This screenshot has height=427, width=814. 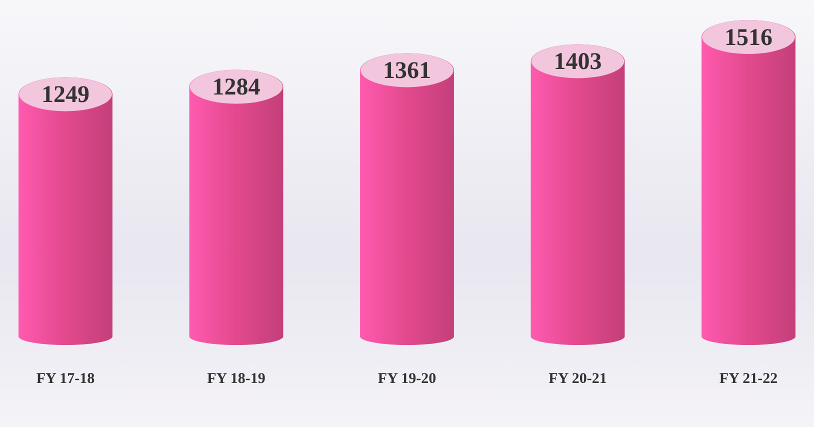 What do you see at coordinates (407, 379) in the screenshot?
I see `x-tick-label: FY 19-20` at bounding box center [407, 379].